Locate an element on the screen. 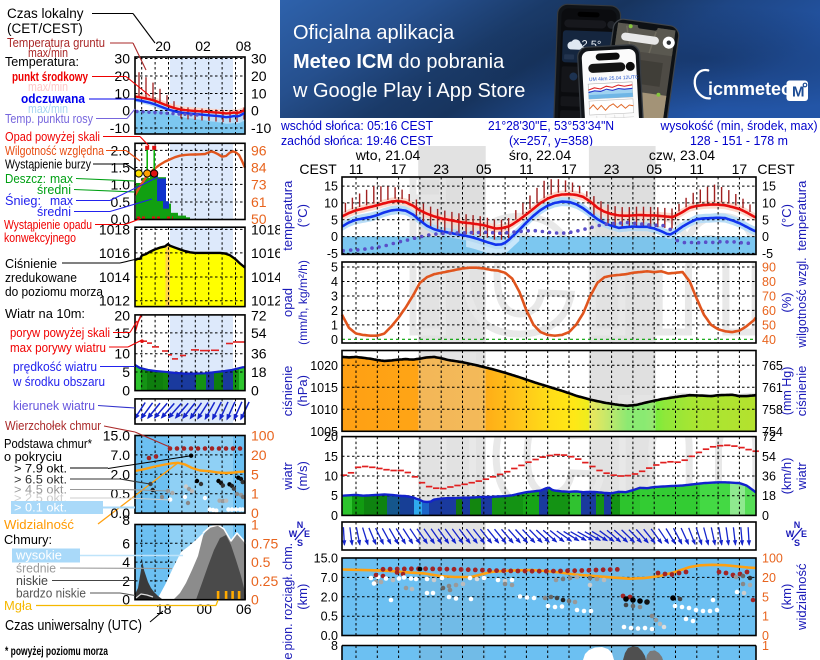 This screenshot has height=660, width=820. svg-text: 30 is located at coordinates (122, 59).